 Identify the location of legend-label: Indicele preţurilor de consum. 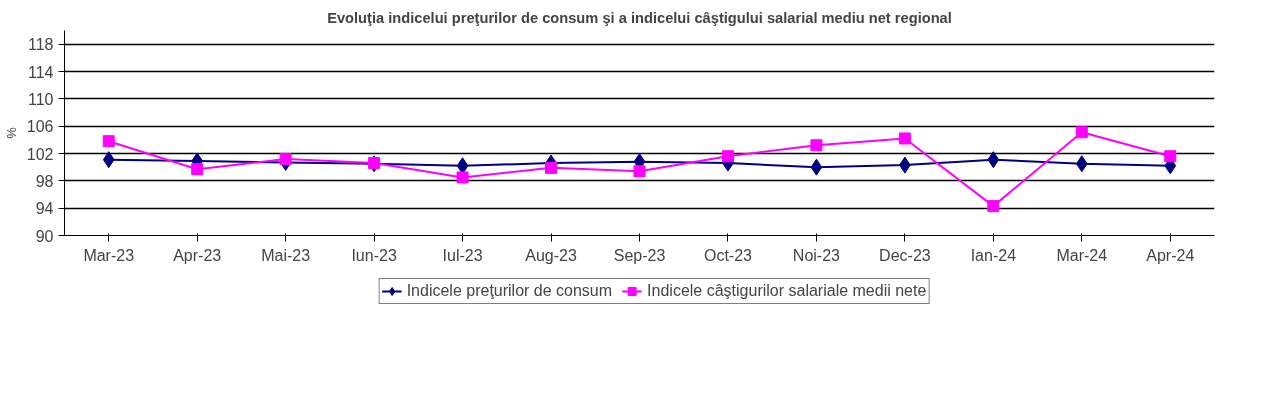
(509, 291).